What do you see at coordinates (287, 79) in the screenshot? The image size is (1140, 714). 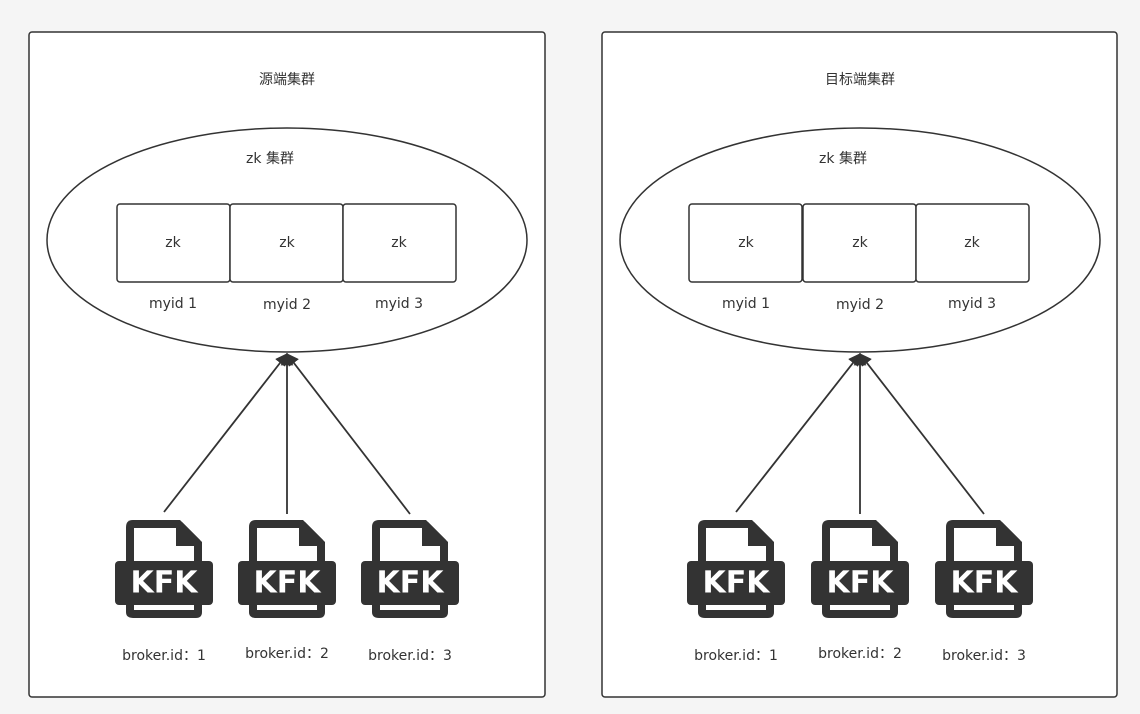 I see `cluster-title: 源端集群` at bounding box center [287, 79].